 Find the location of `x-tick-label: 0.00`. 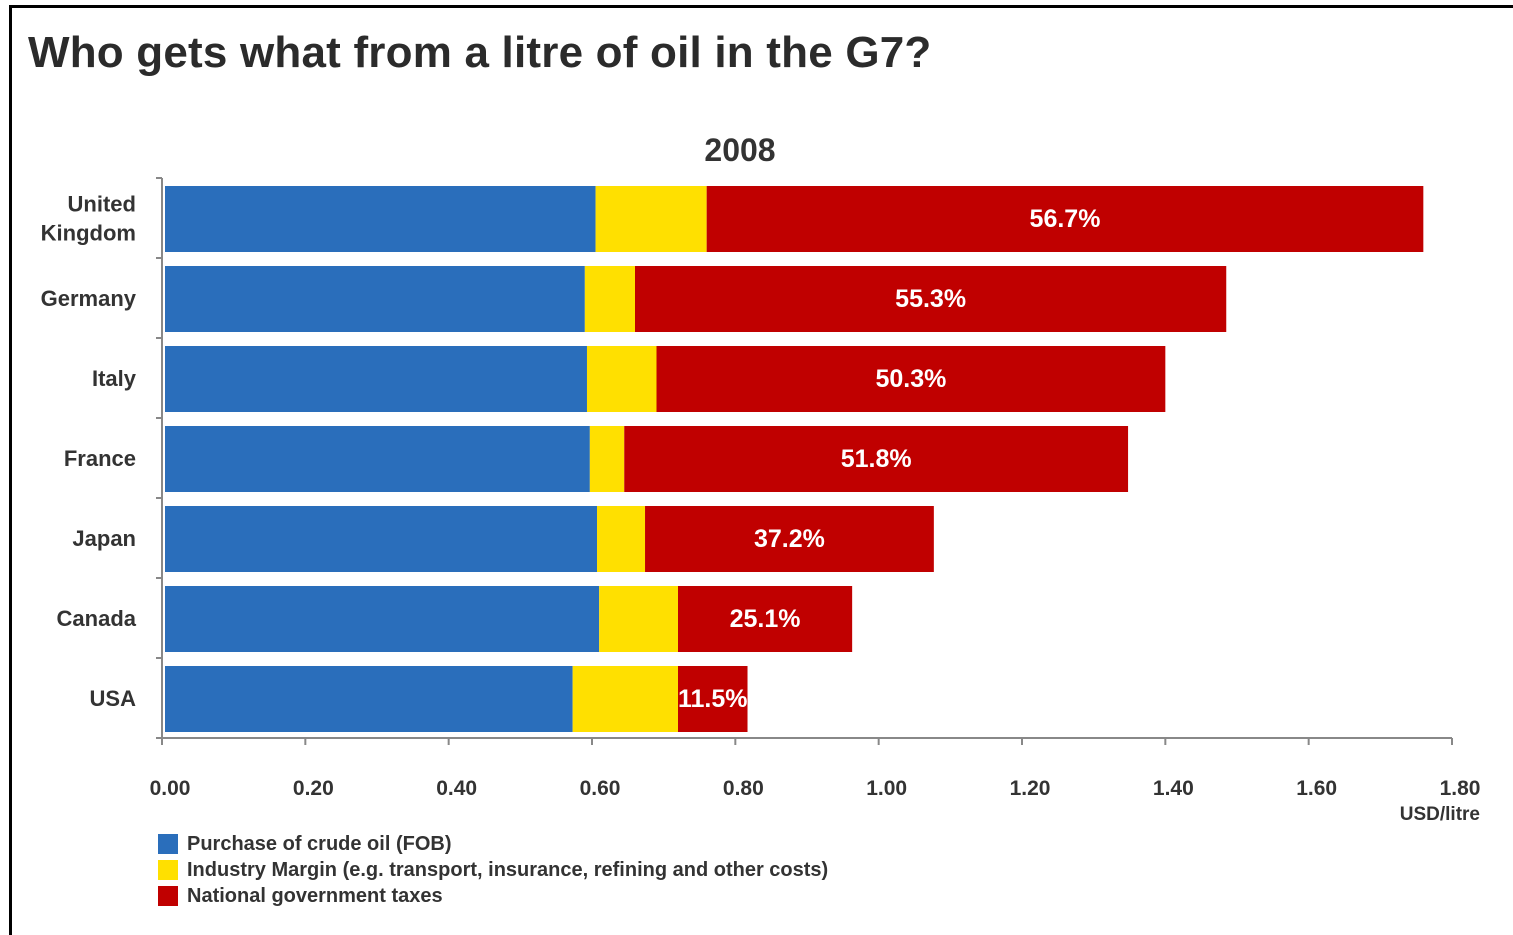

x-tick-label: 0.00 is located at coordinates (170, 788).